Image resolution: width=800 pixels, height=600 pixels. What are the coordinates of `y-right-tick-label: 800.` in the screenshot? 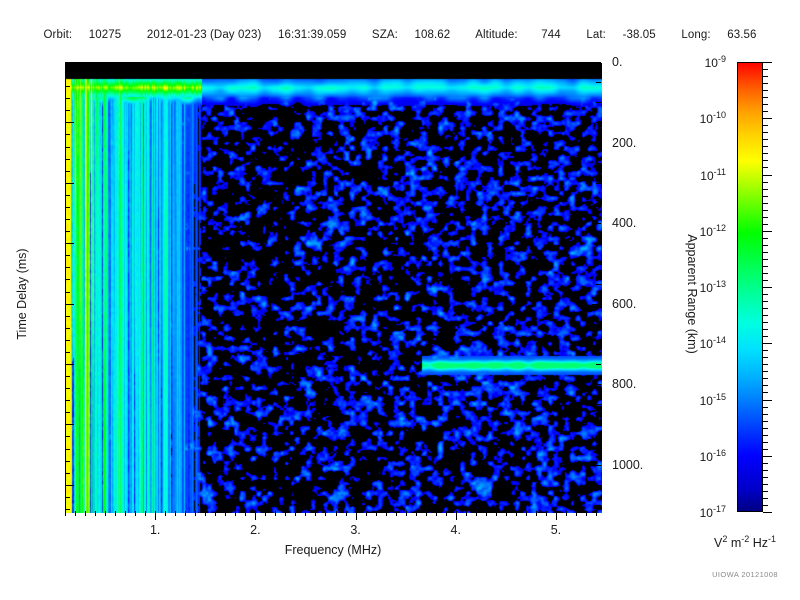 It's located at (624, 384).